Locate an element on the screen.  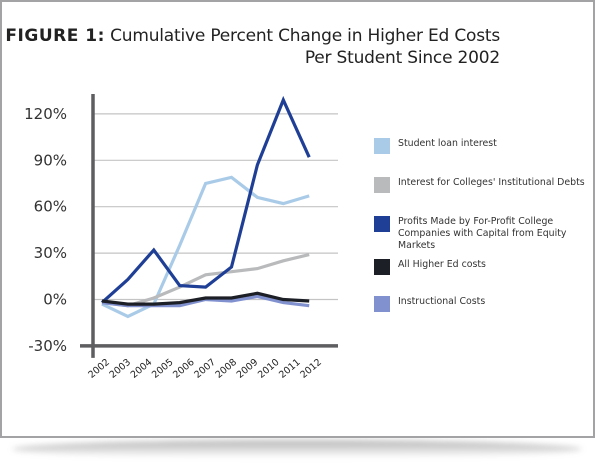
x-tick-label: 2006 is located at coordinates (184, 369).